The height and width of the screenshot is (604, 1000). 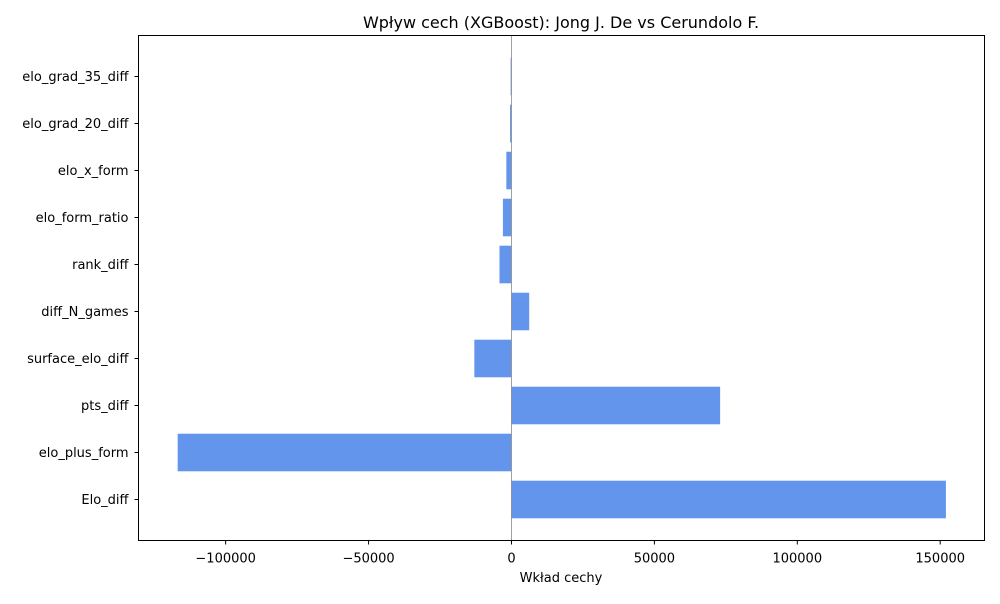 I want to click on y-tick-label-elo_form_ratio: elo_form_ratio, so click(x=82, y=218).